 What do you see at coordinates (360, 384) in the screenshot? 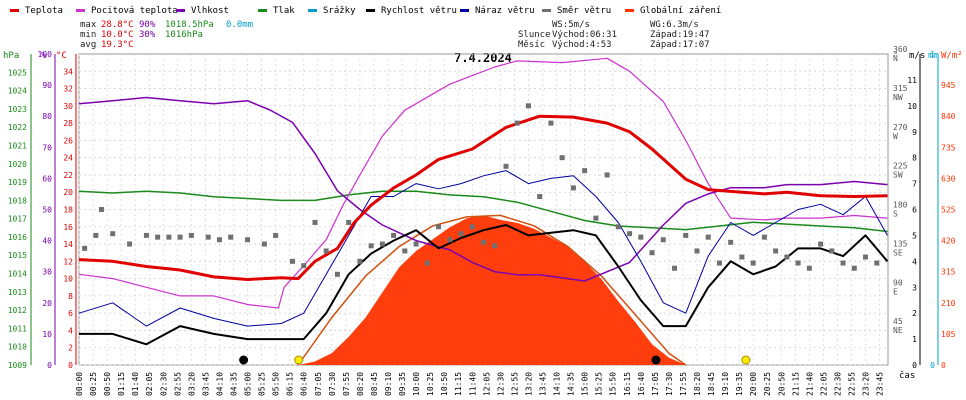
I see `time-tick-label: 08:20` at bounding box center [360, 384].